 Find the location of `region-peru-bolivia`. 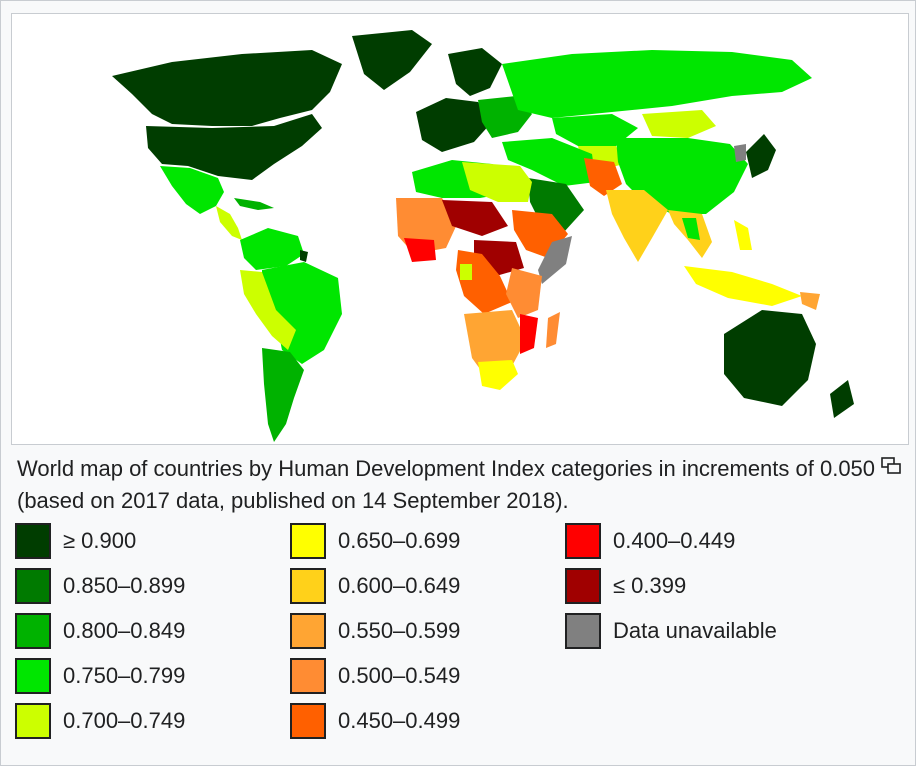

region-peru-bolivia is located at coordinates (268, 310).